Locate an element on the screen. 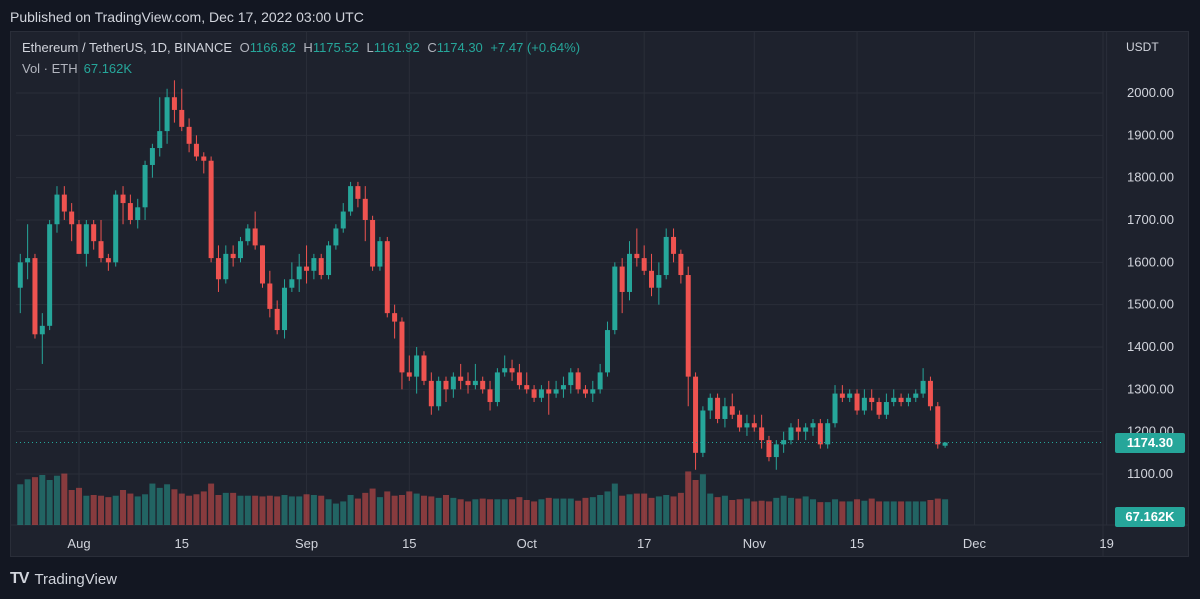  price-tick-label: 1900.00 is located at coordinates (1150, 134).